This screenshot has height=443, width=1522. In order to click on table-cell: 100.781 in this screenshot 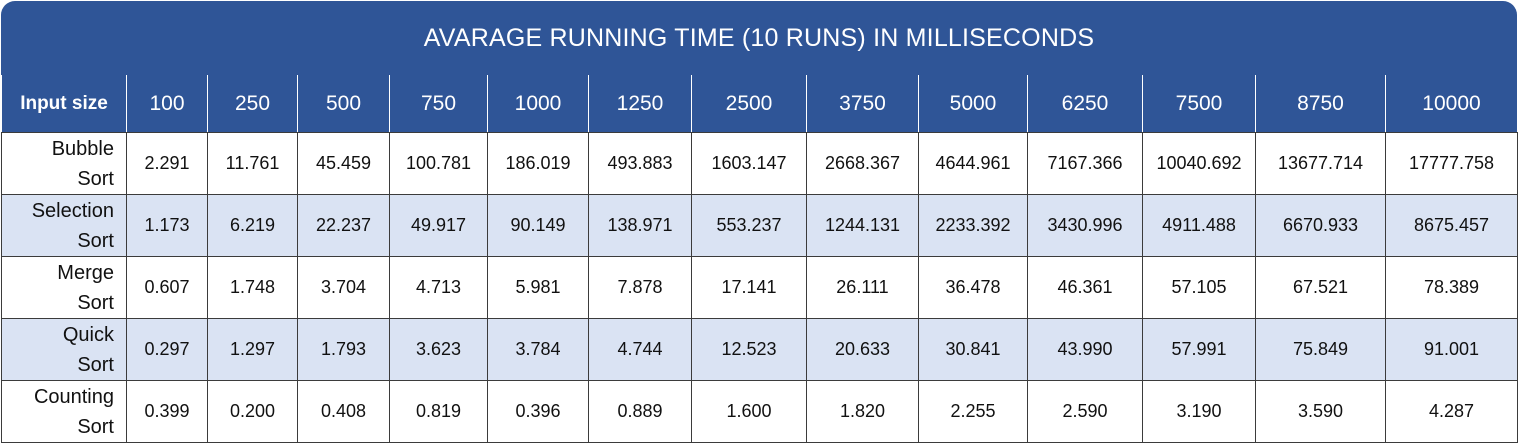, I will do `click(438, 163)`.